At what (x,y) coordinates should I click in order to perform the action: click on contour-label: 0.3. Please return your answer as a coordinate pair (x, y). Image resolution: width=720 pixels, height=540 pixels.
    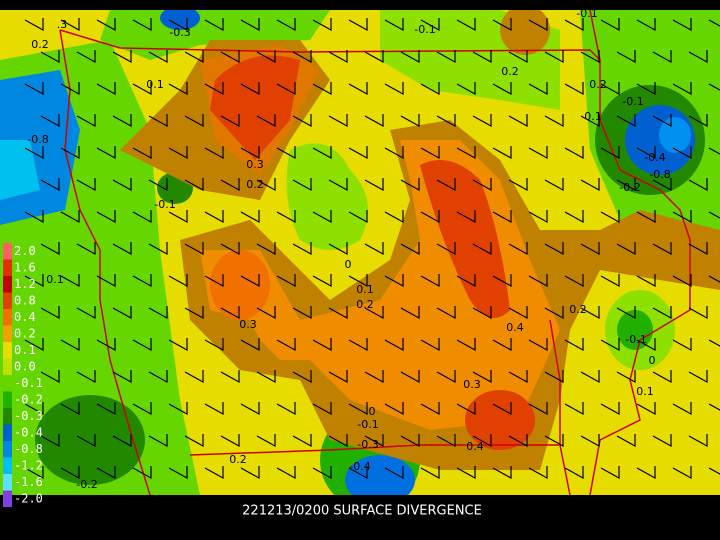
    Looking at the image, I should click on (255, 164).